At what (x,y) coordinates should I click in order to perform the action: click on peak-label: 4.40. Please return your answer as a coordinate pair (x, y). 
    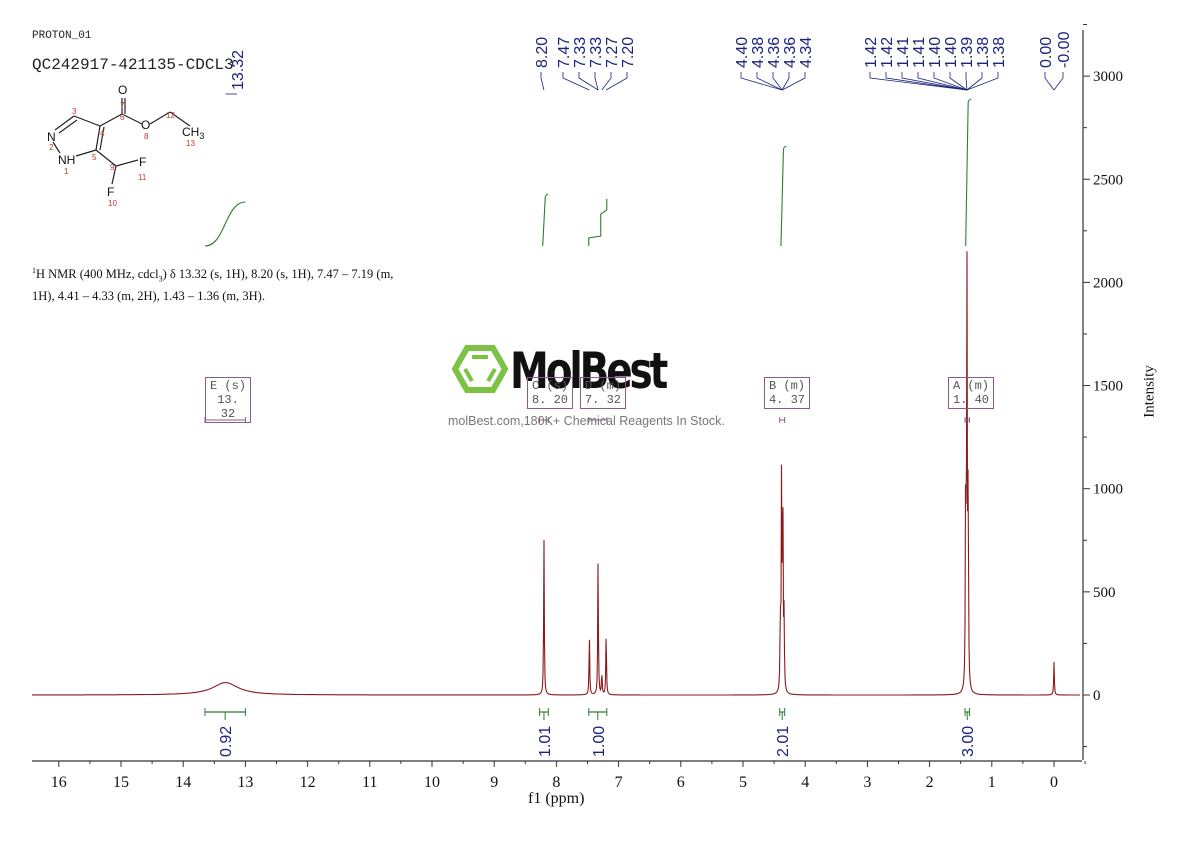
    Looking at the image, I should click on (742, 52).